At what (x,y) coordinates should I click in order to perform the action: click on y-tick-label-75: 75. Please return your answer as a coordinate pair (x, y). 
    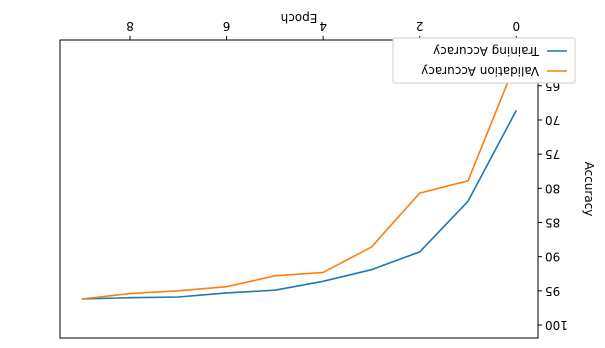
    Looking at the image, I should click on (552, 154).